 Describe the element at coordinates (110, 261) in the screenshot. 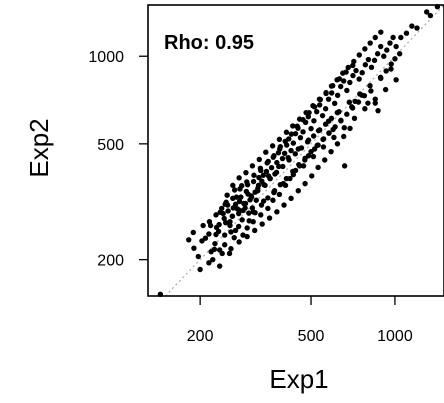

I see `y-tick-label: 200` at that location.